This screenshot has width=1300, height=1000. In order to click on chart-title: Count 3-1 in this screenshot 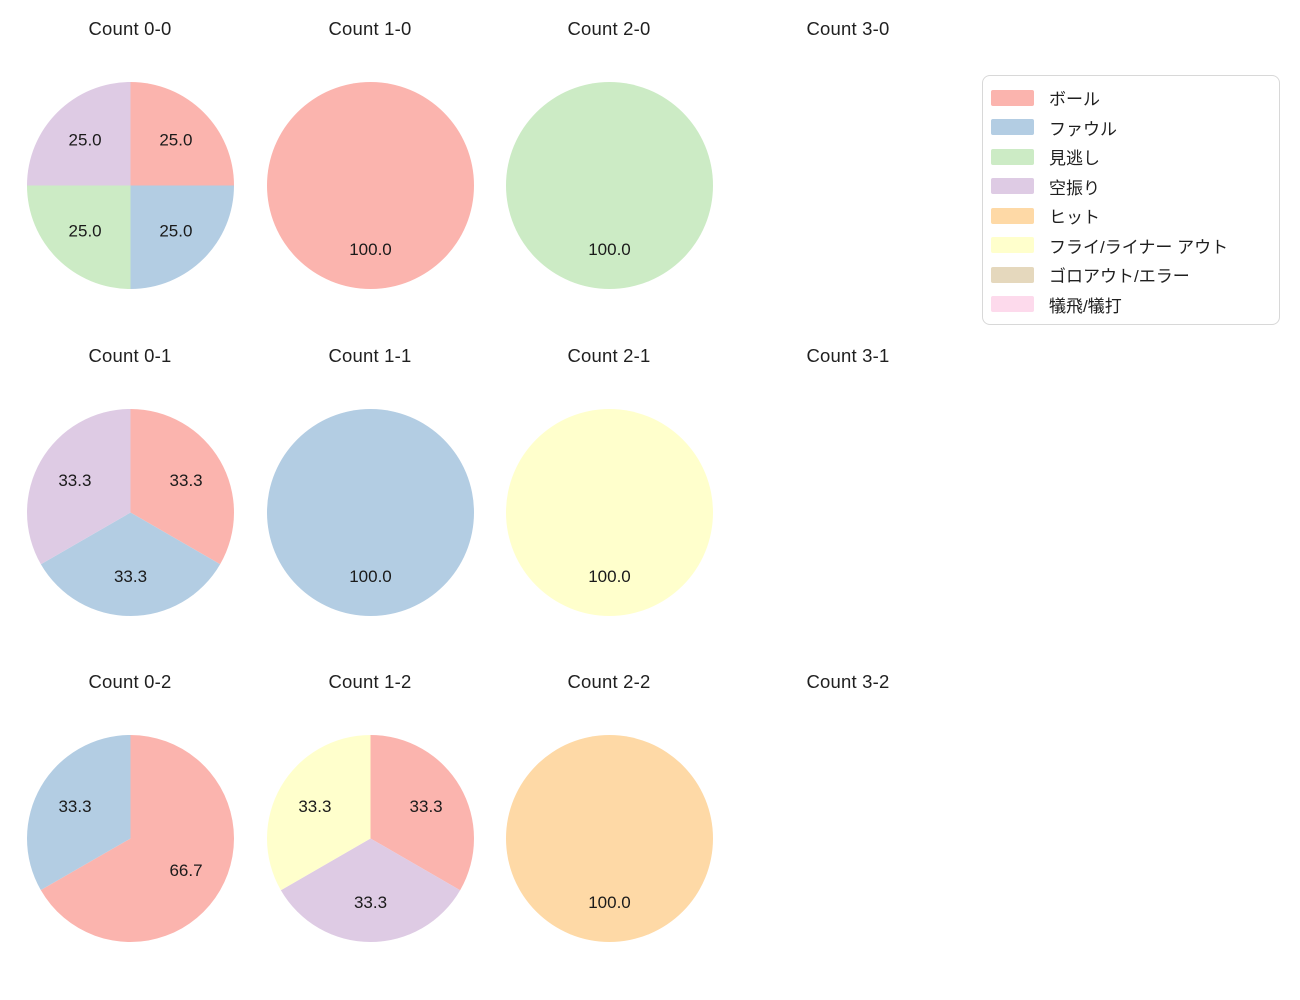, I will do `click(848, 355)`.